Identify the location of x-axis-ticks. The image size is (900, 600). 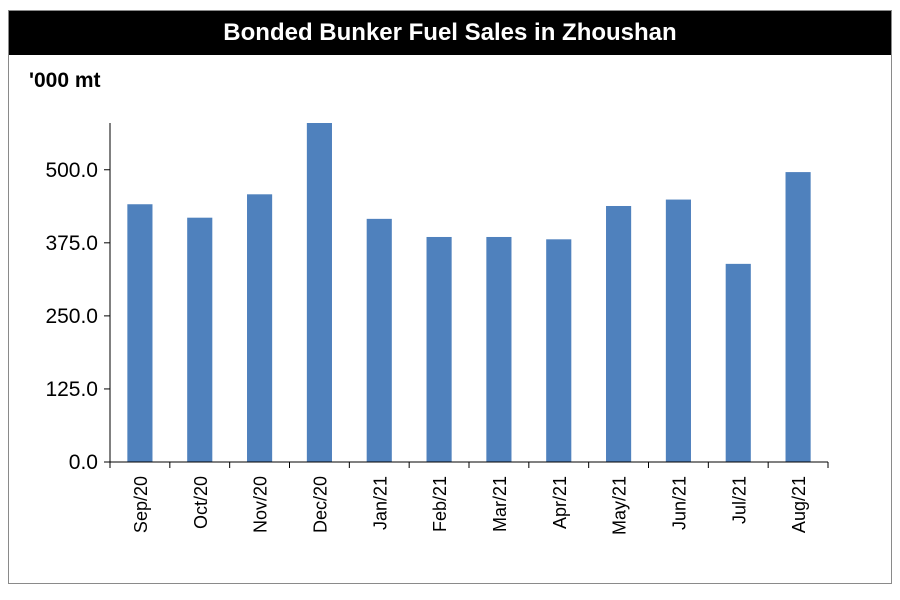
(469, 465).